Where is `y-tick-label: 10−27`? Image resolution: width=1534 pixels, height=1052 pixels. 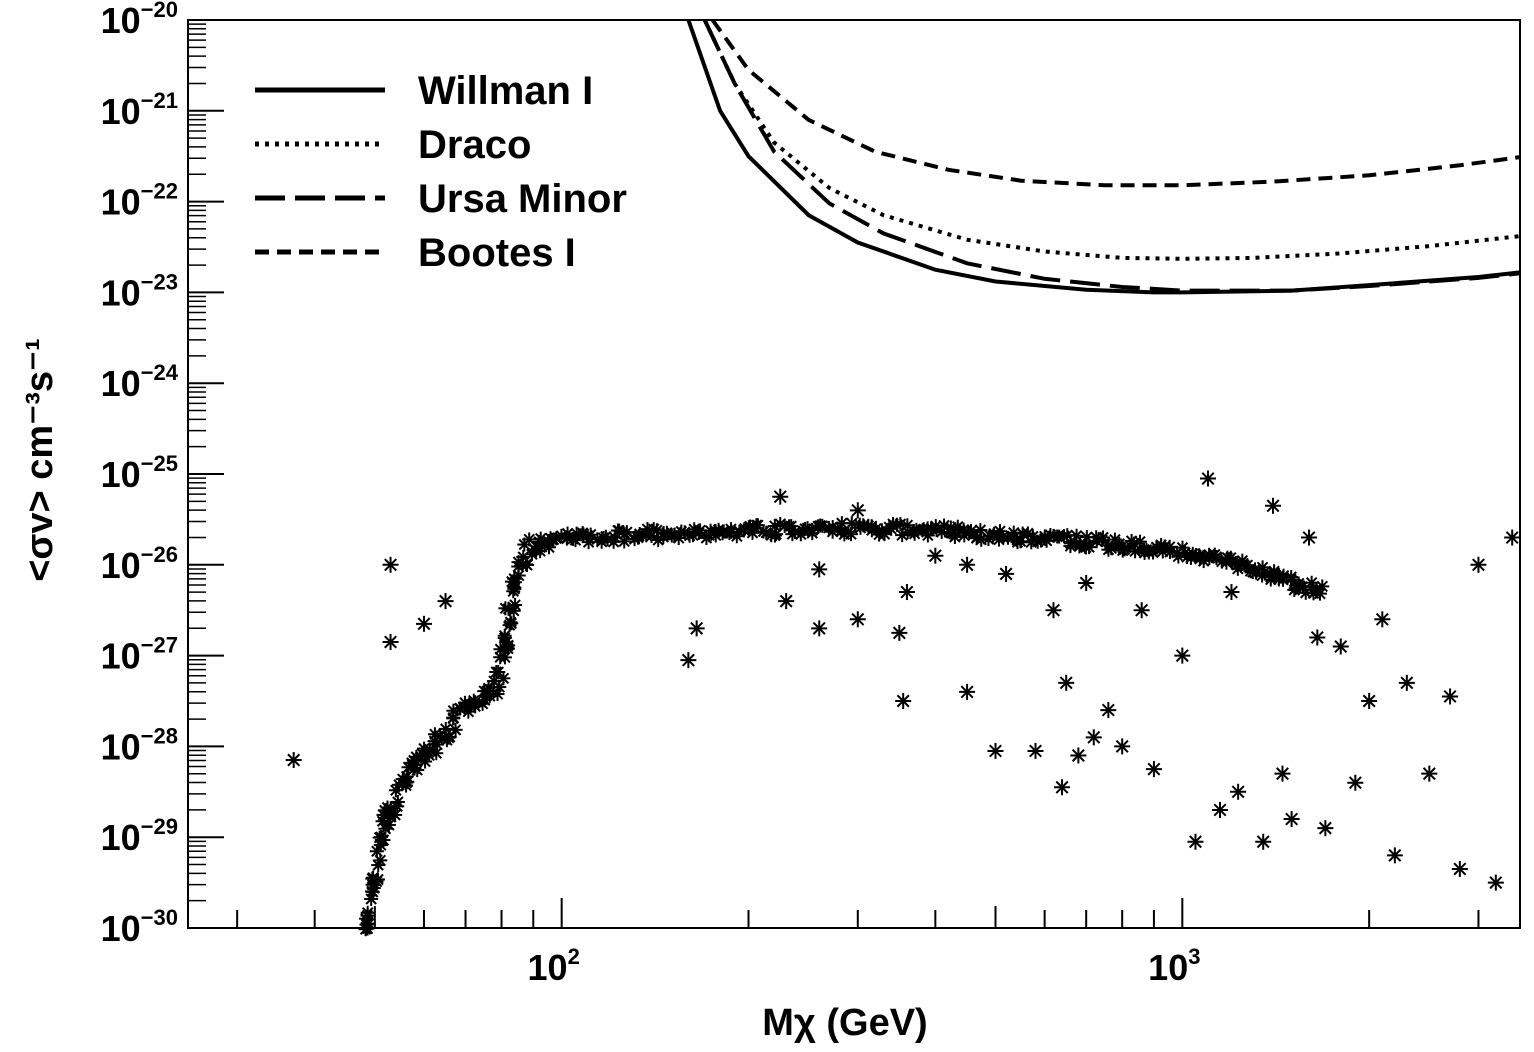
y-tick-label: 10−27 is located at coordinates (139, 655).